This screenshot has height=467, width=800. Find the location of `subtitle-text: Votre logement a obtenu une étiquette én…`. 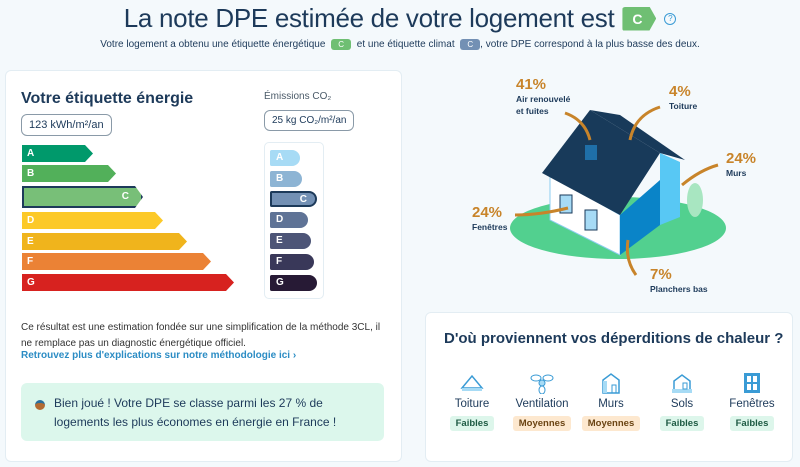

subtitle-text: Votre logement a obtenu une étiquette én… is located at coordinates (213, 45).